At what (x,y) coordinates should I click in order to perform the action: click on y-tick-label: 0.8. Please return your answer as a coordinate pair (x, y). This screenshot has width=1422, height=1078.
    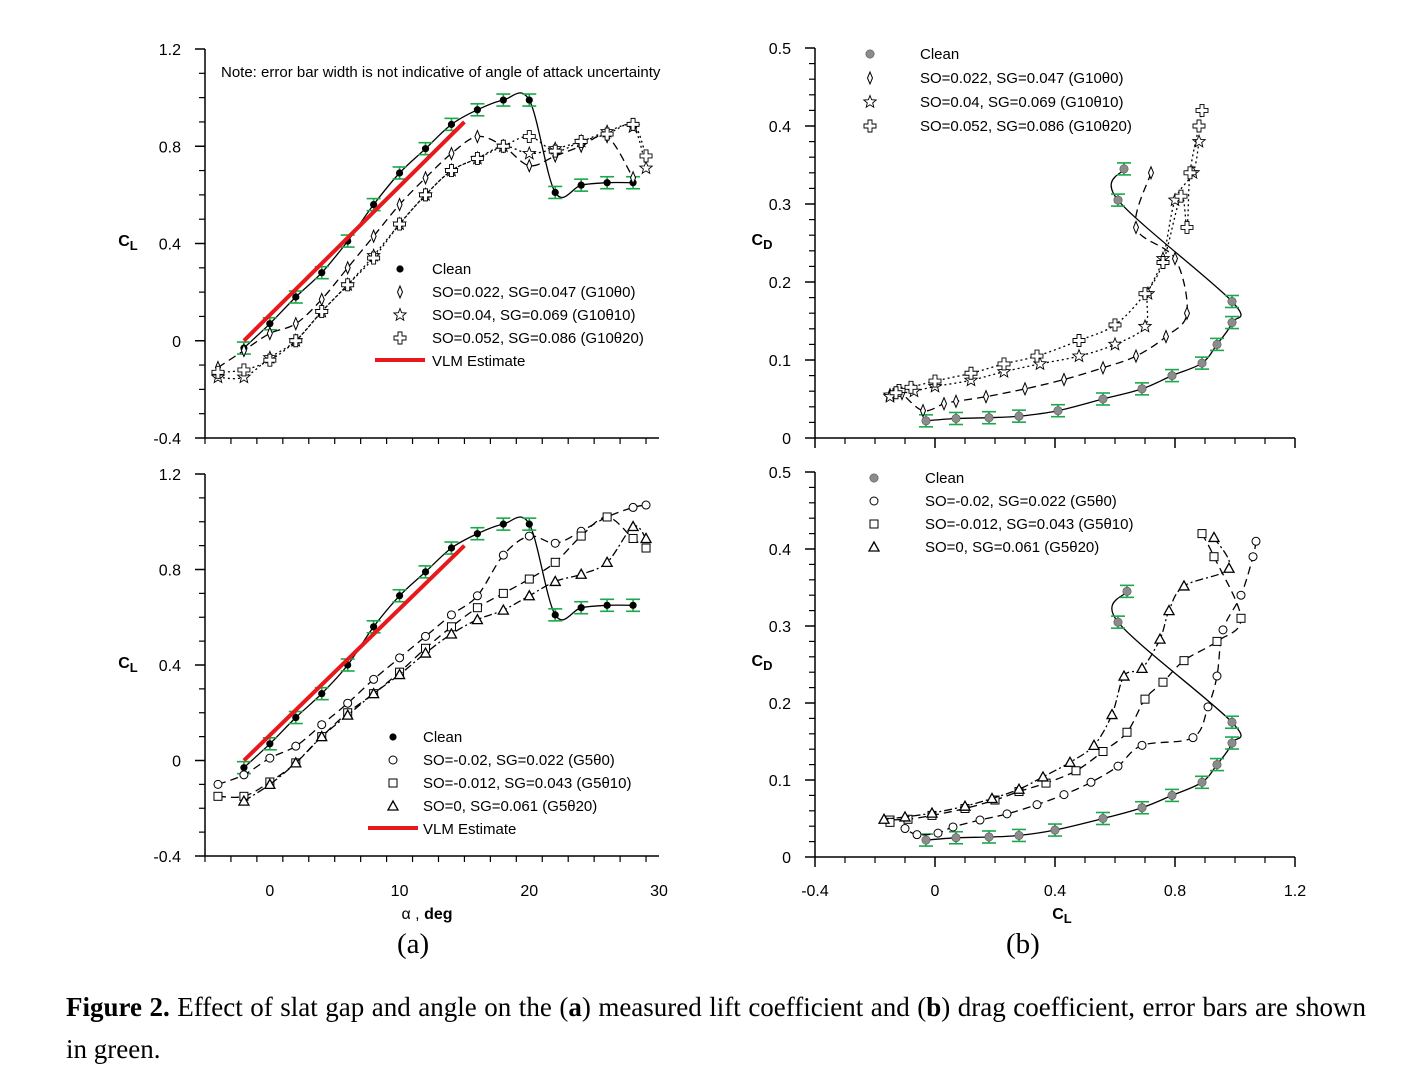
    Looking at the image, I should click on (170, 147).